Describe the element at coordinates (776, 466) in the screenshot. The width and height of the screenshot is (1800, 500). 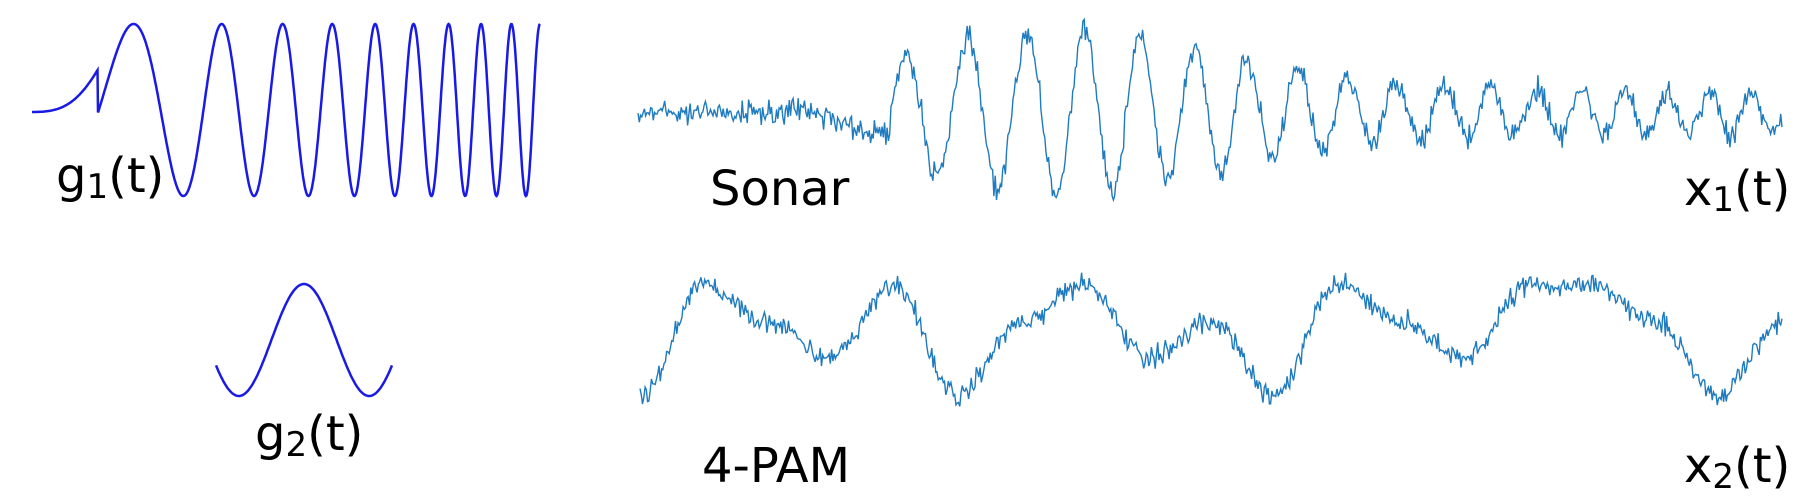
I see `pam-label: 4-PAM` at that location.